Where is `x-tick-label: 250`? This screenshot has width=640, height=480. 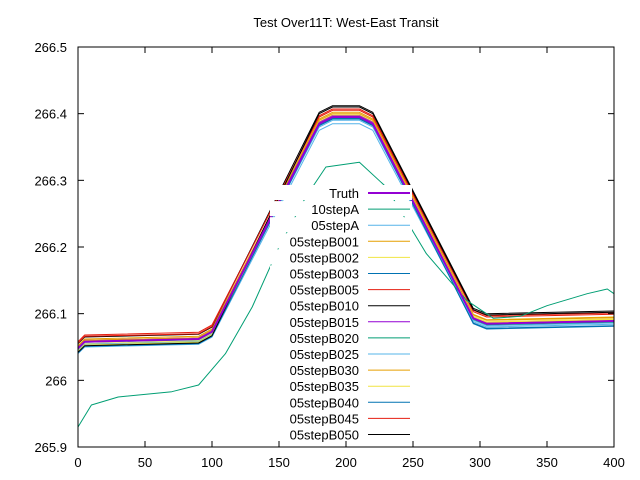
x-tick-label: 250 is located at coordinates (413, 462).